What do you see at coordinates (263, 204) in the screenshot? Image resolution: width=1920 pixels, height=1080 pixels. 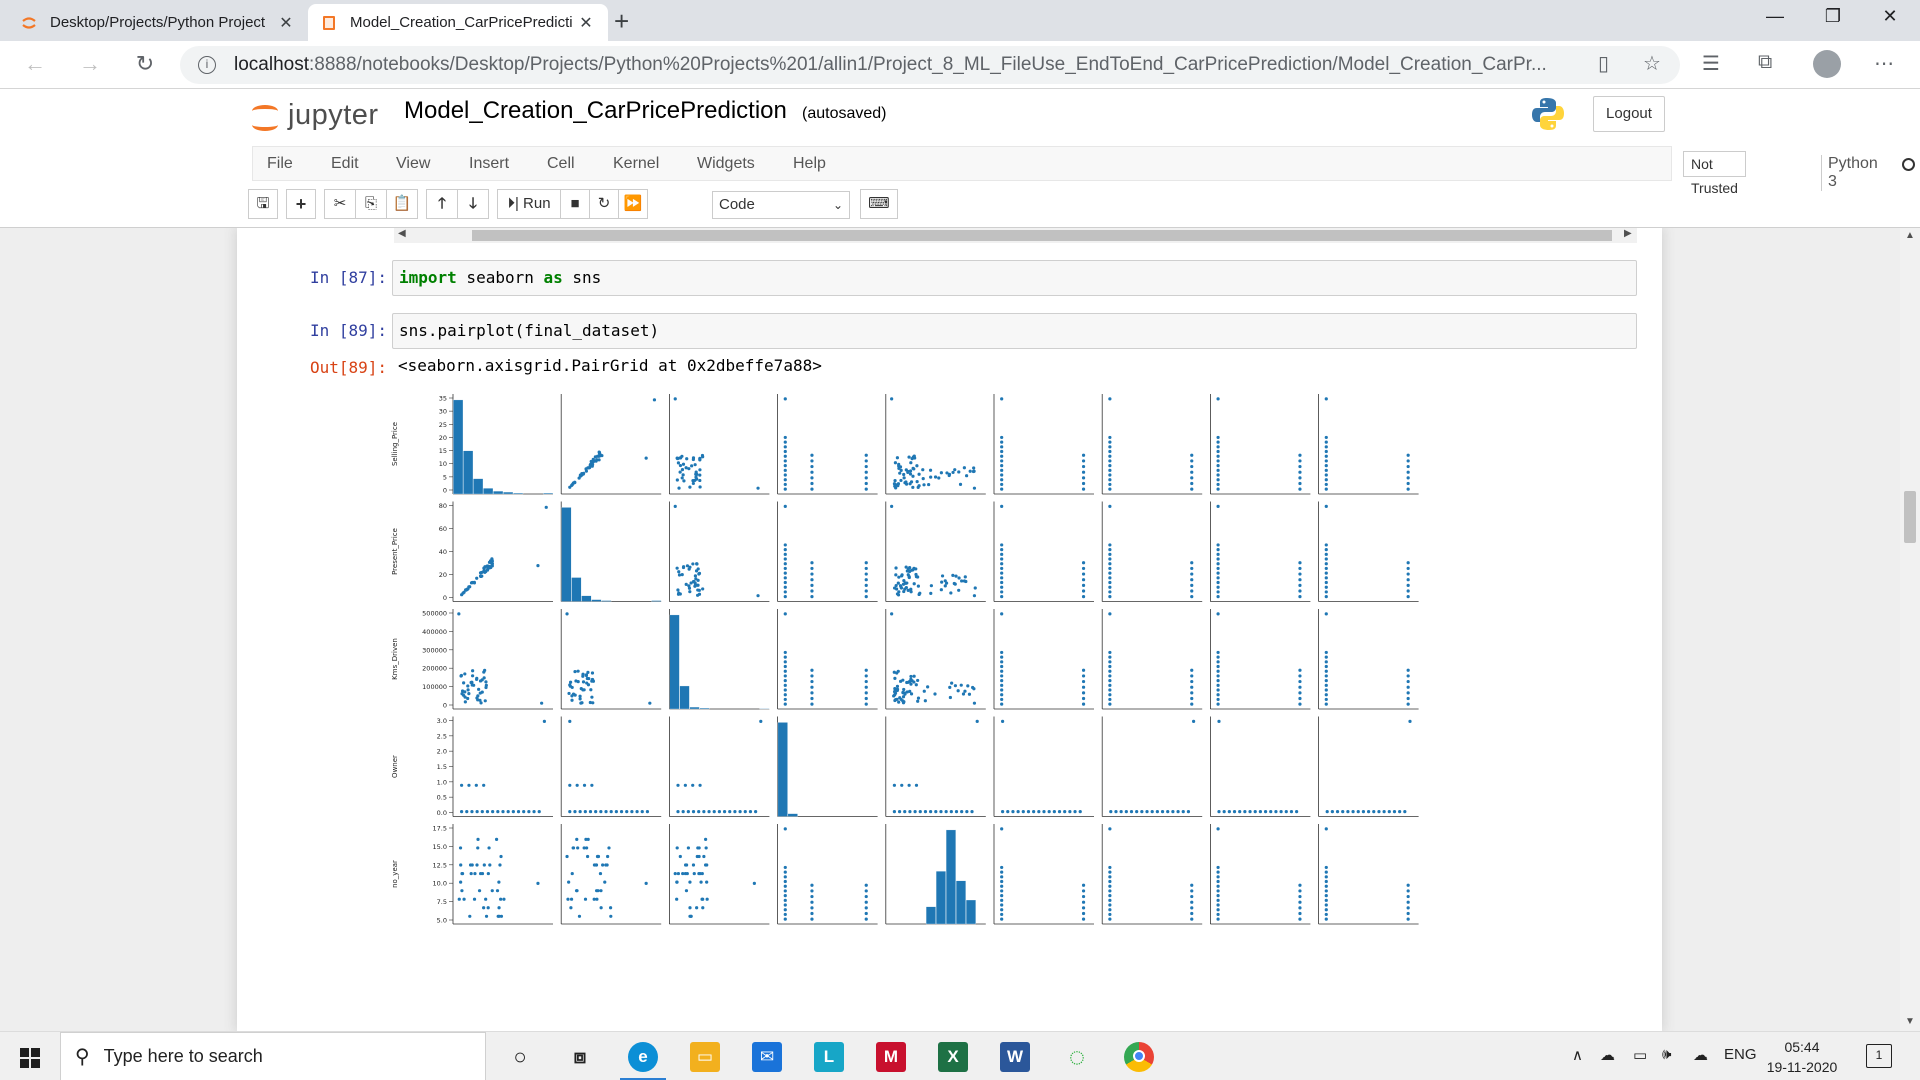 I see `save-icon: 🖫` at bounding box center [263, 204].